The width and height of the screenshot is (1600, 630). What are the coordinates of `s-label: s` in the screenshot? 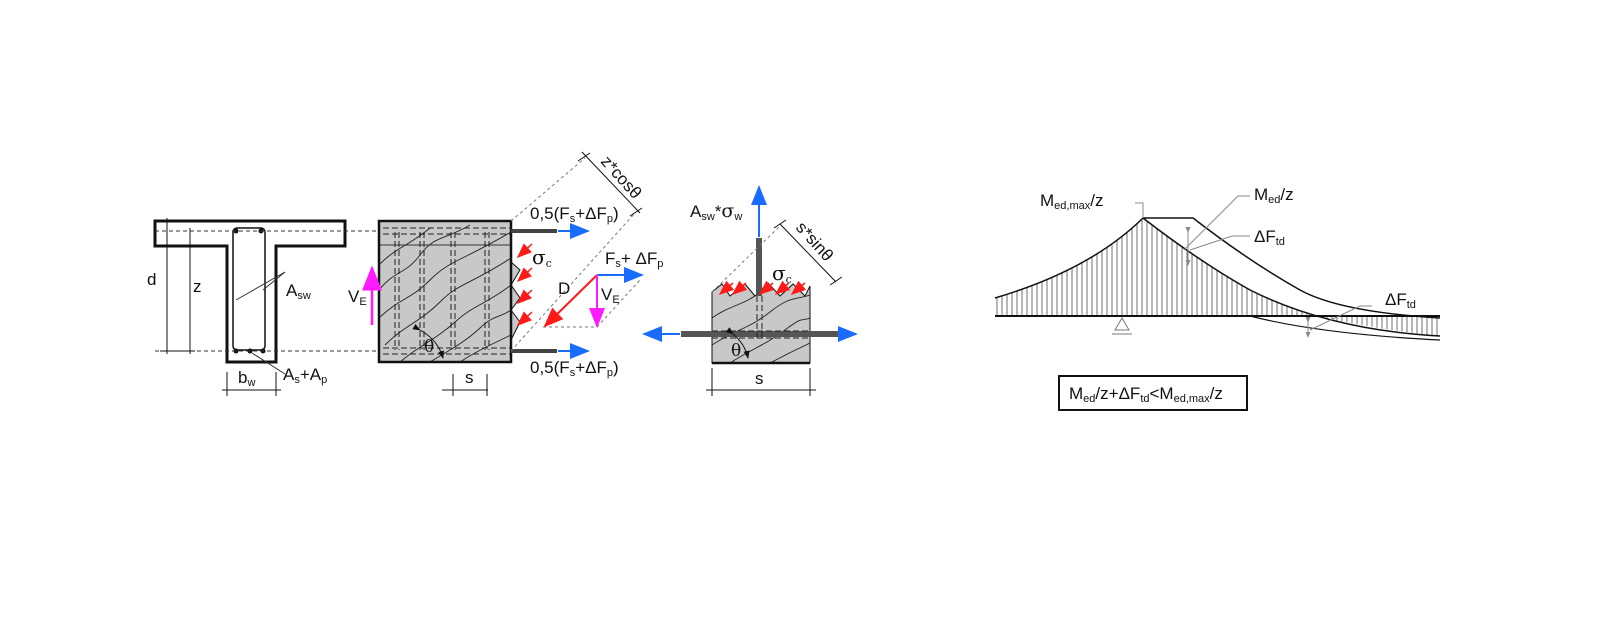 It's located at (469, 377).